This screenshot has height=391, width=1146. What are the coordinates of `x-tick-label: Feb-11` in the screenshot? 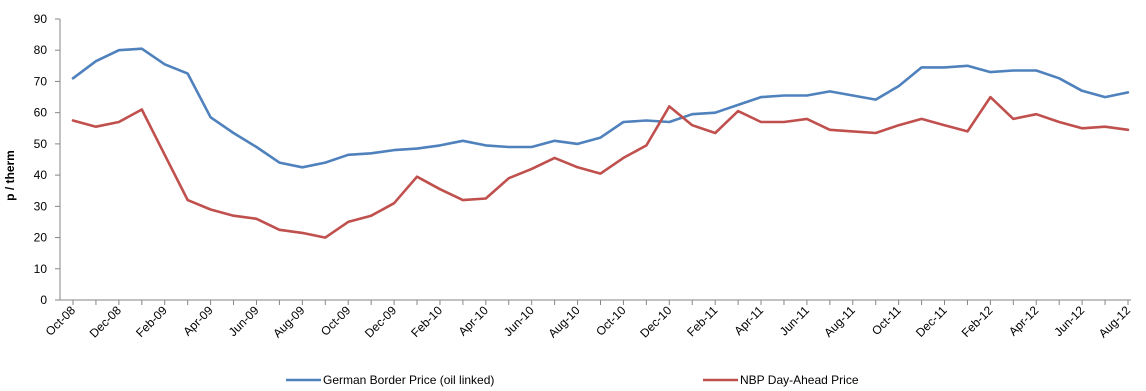 It's located at (702, 321).